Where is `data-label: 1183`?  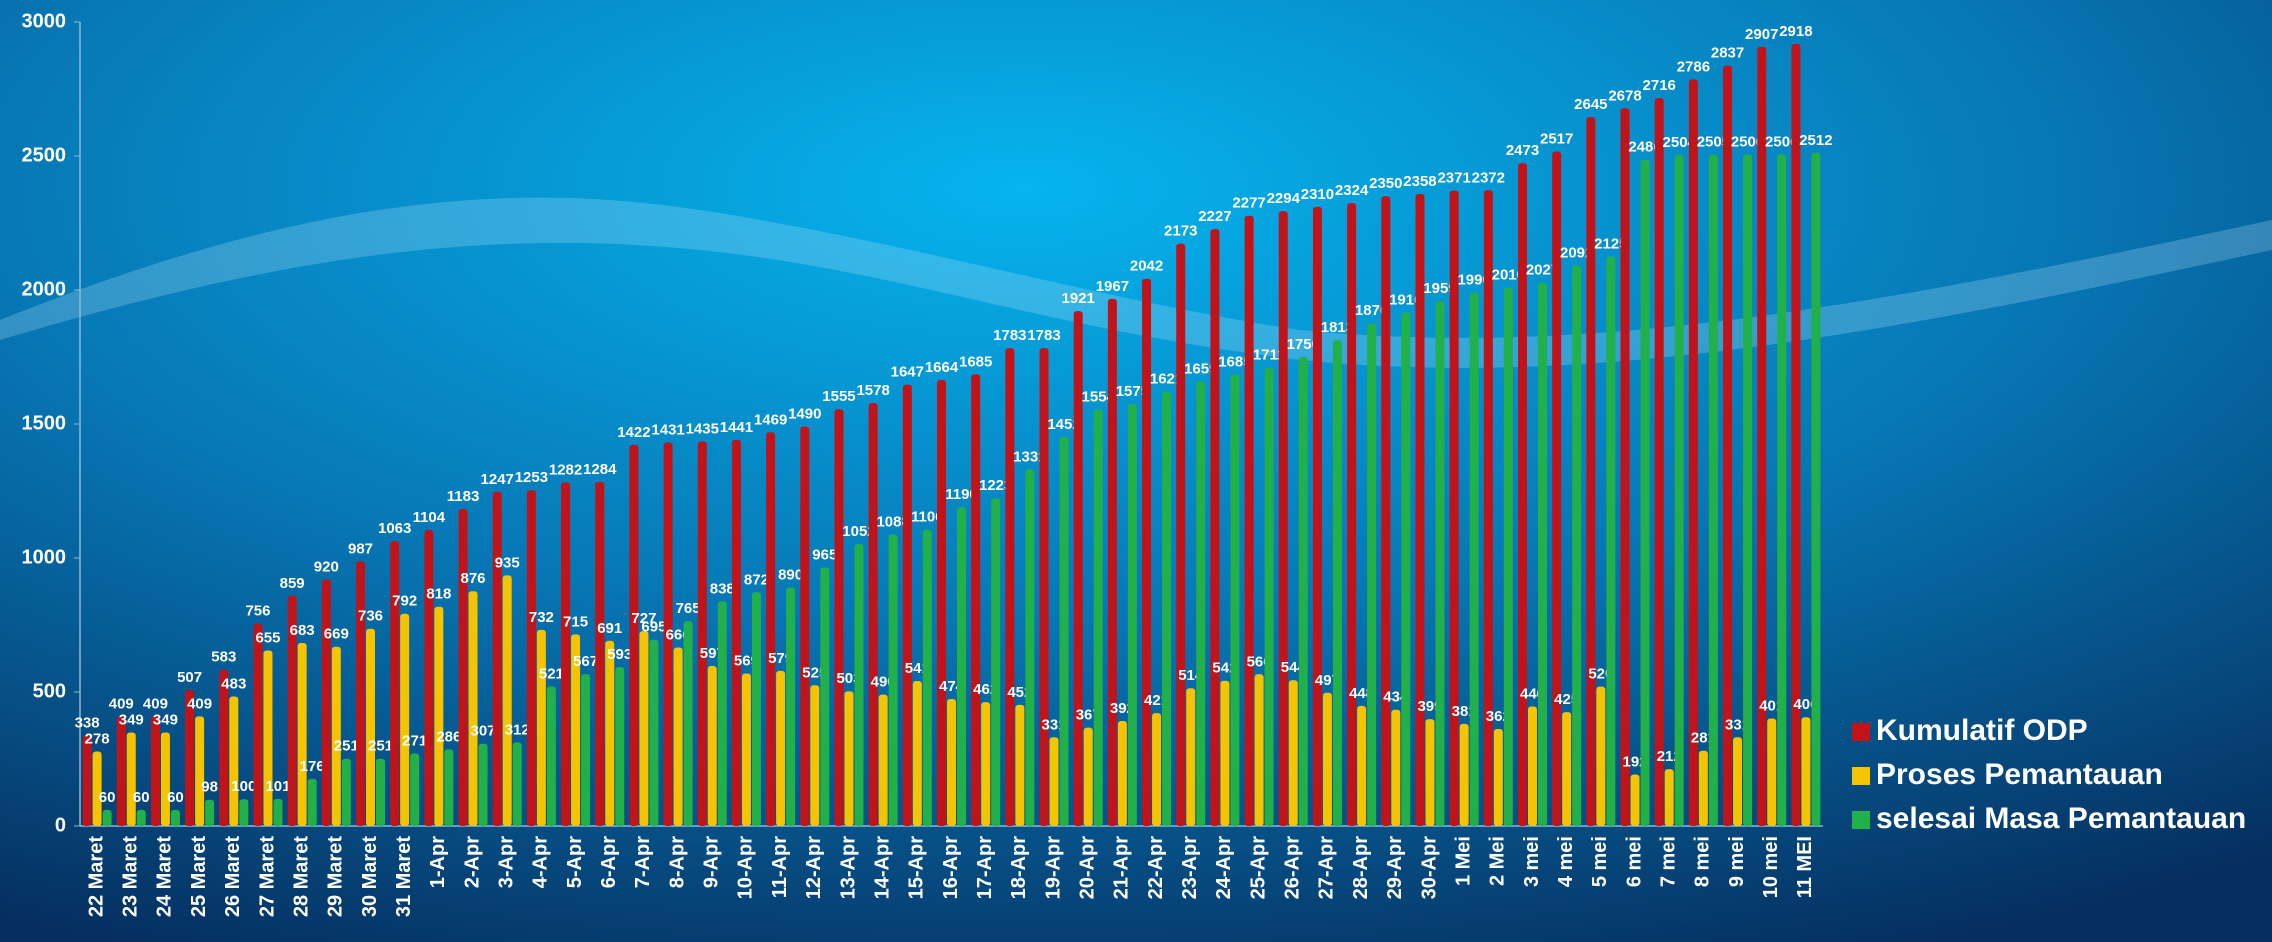
data-label: 1183 is located at coordinates (463, 496).